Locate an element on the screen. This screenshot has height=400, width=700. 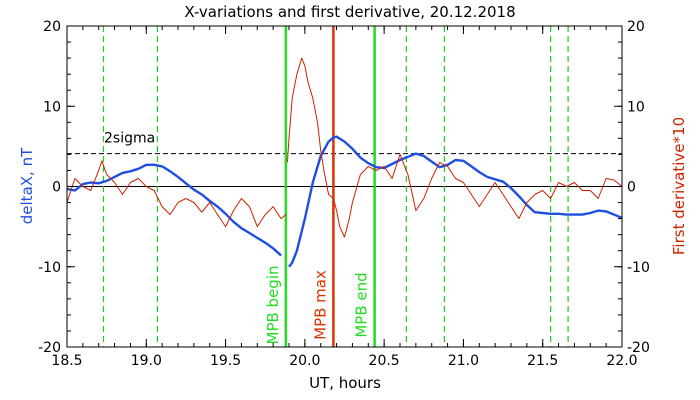
y-right-tick-label-4: -20 is located at coordinates (638, 348).